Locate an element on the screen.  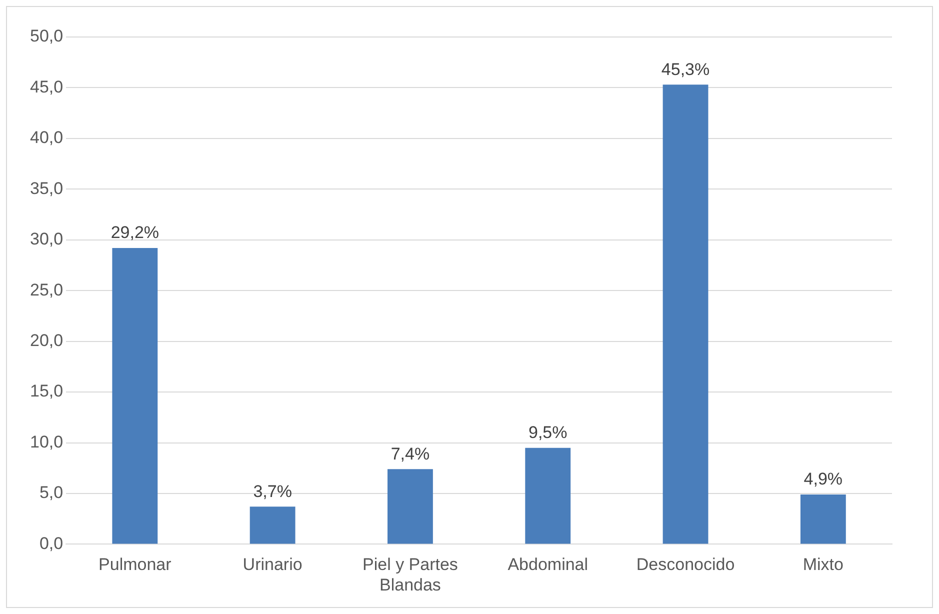
data-label: 9,5% is located at coordinates (548, 432).